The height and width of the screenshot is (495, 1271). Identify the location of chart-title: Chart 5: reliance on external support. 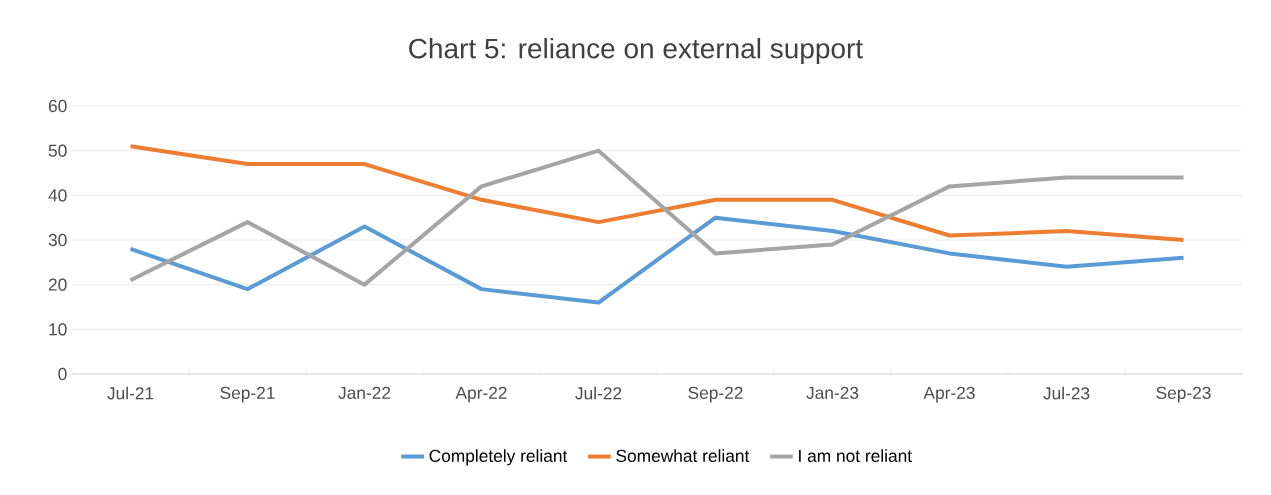
(636, 51).